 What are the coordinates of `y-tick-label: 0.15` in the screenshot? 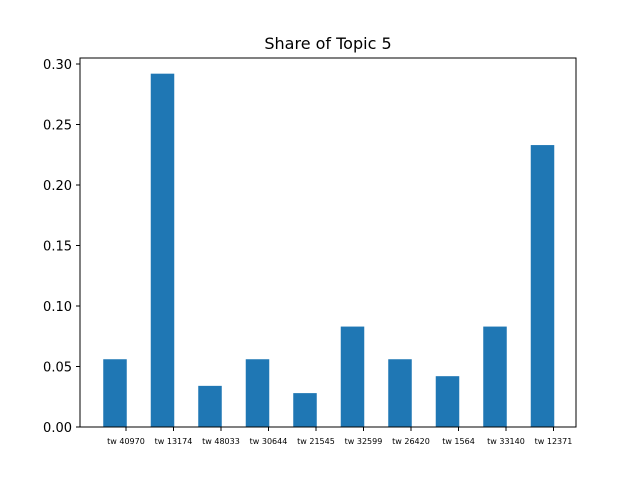 It's located at (57, 247).